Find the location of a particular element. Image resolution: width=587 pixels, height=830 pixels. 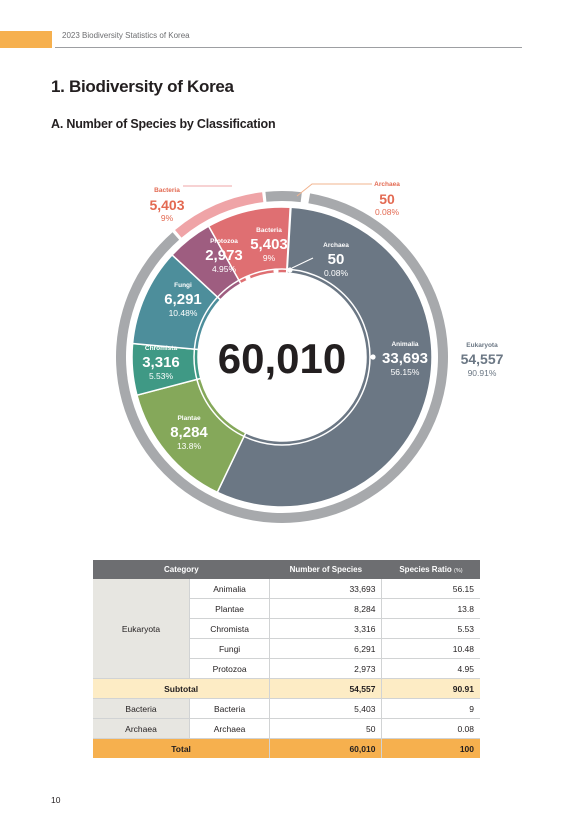

outer-arc-bacteria is located at coordinates (219, 215).